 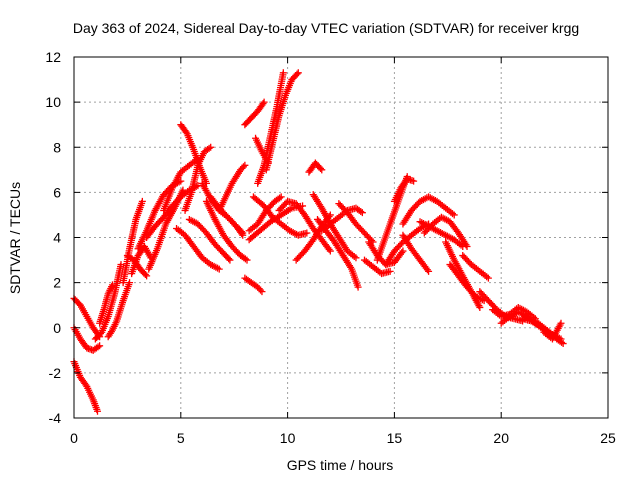 What do you see at coordinates (87, 339) in the screenshot?
I see `series-s3` at bounding box center [87, 339].